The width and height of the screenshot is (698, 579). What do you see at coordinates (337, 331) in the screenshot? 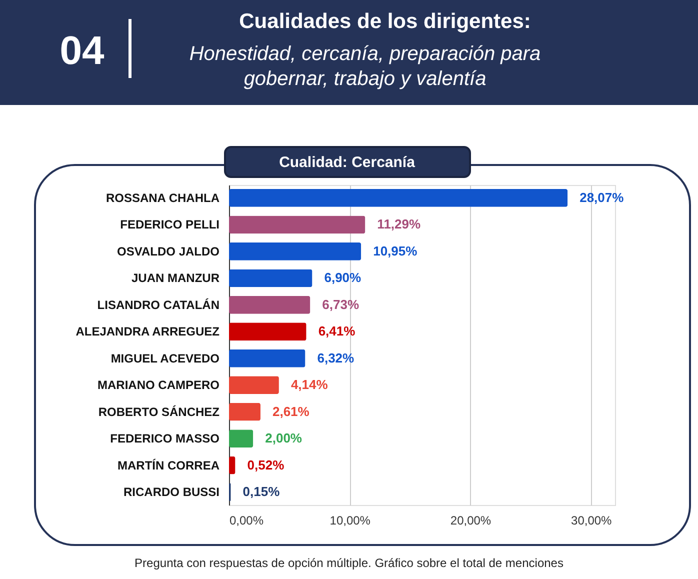
I see `data-label: 6,41%` at bounding box center [337, 331].